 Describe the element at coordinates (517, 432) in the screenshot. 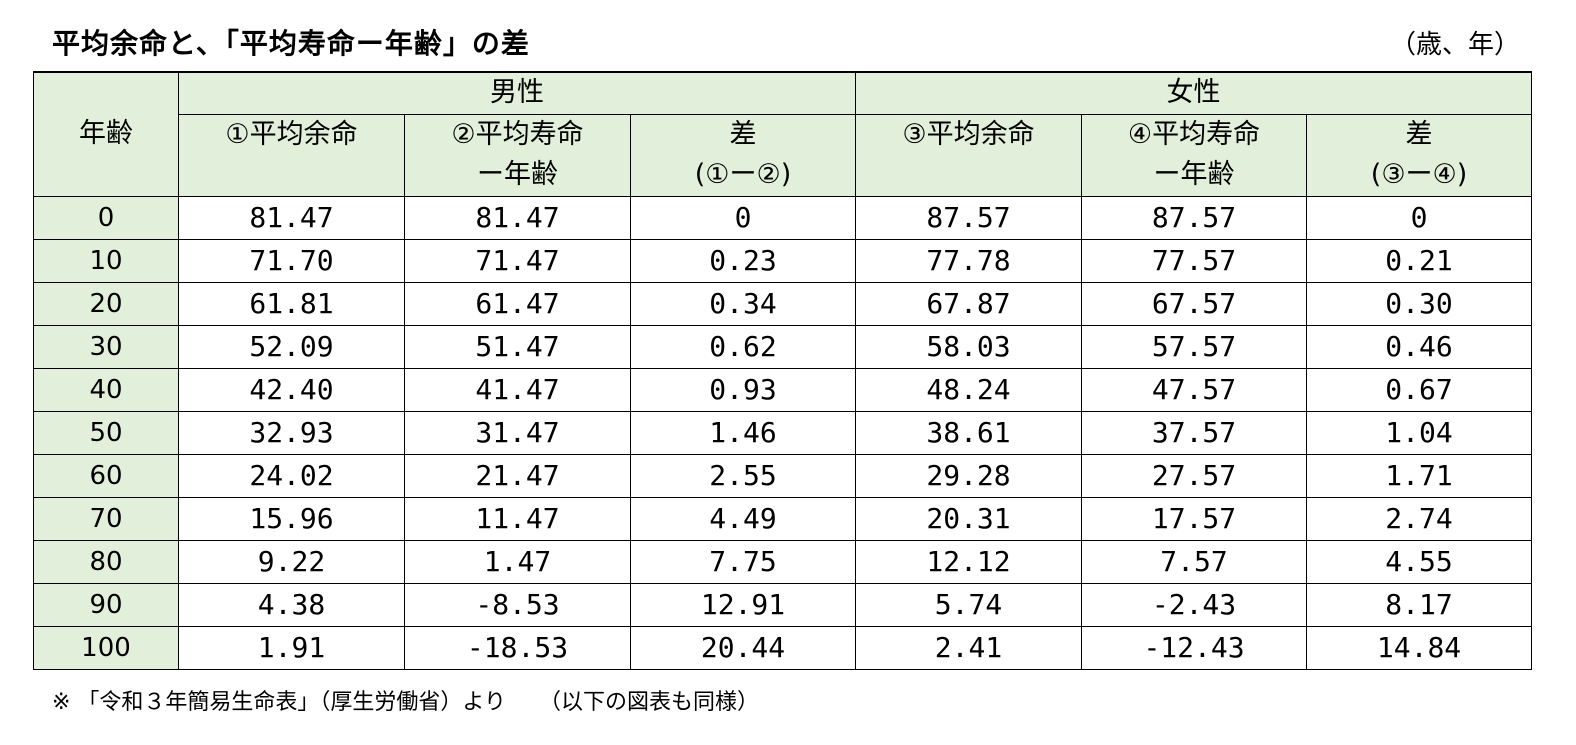

I see `value-cell: 31.47` at that location.